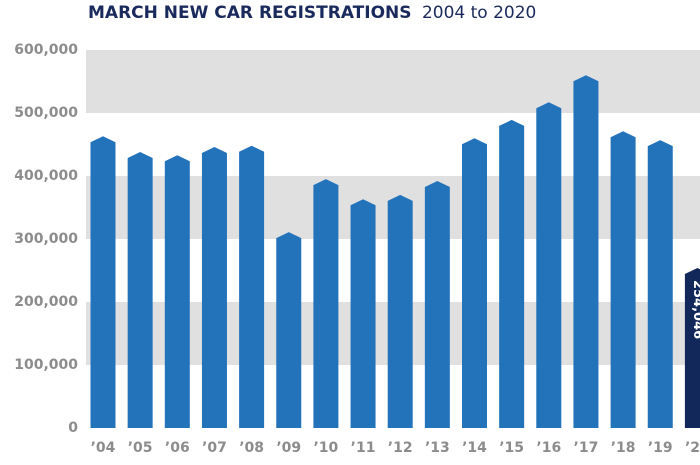 The height and width of the screenshot is (465, 700). I want to click on y-tick-label: 500,000, so click(46, 113).